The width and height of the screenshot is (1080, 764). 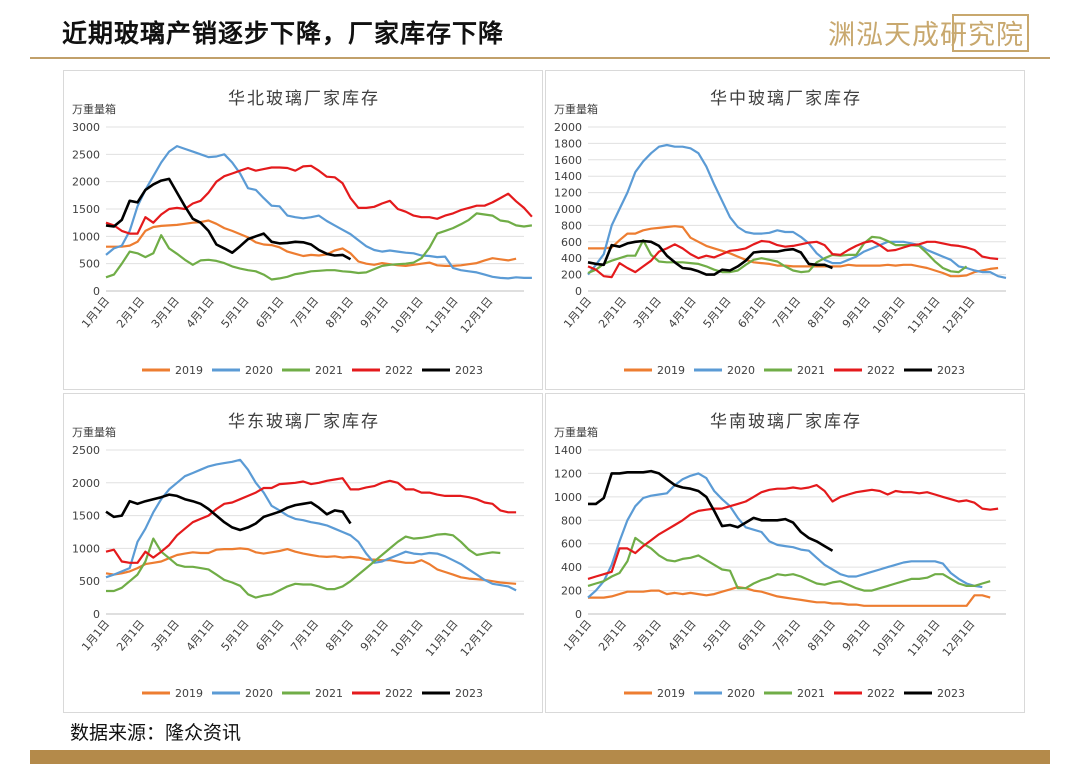 What do you see at coordinates (283, 33) in the screenshot?
I see `page-title: 近期玻璃产销逐步下降，厂家库存下降` at bounding box center [283, 33].